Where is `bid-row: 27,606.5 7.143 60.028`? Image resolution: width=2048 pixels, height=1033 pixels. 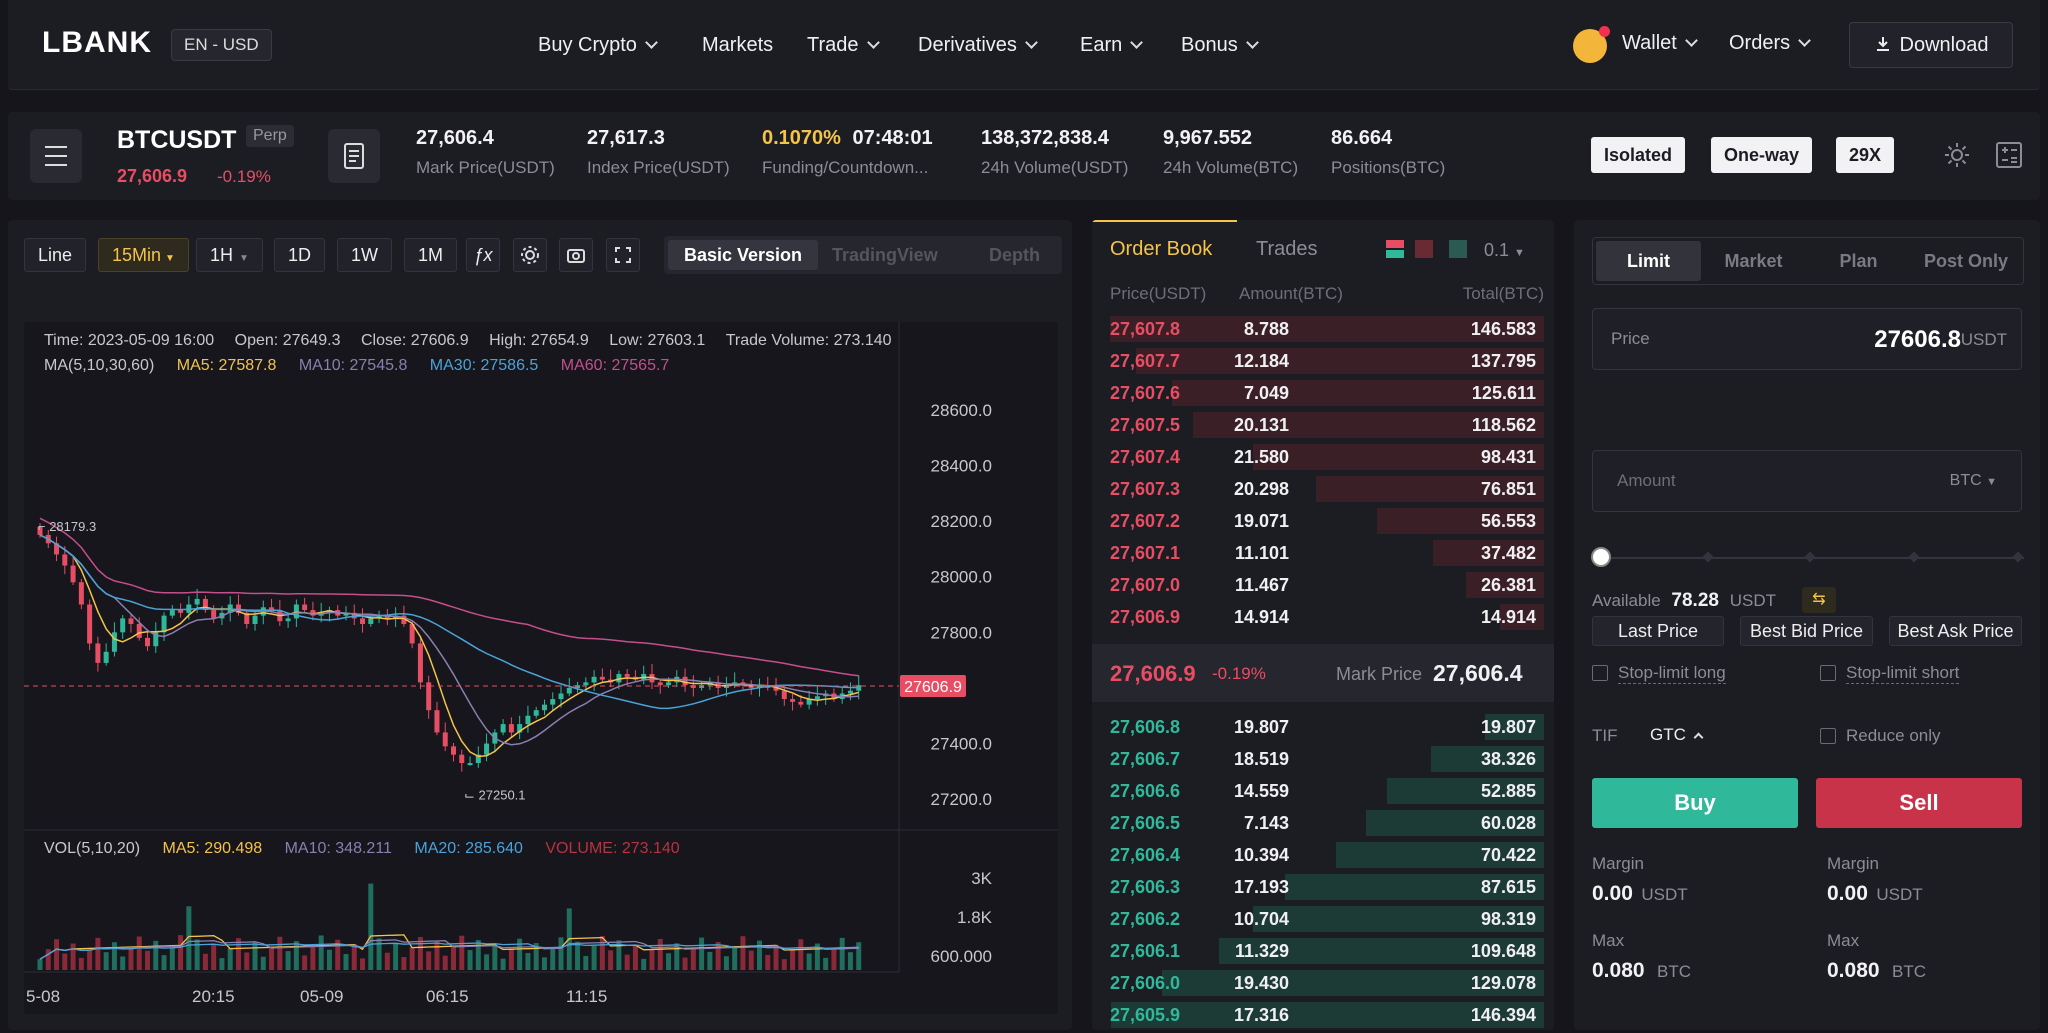 bid-row: 27,606.5 7.143 60.028 is located at coordinates (1327, 823).